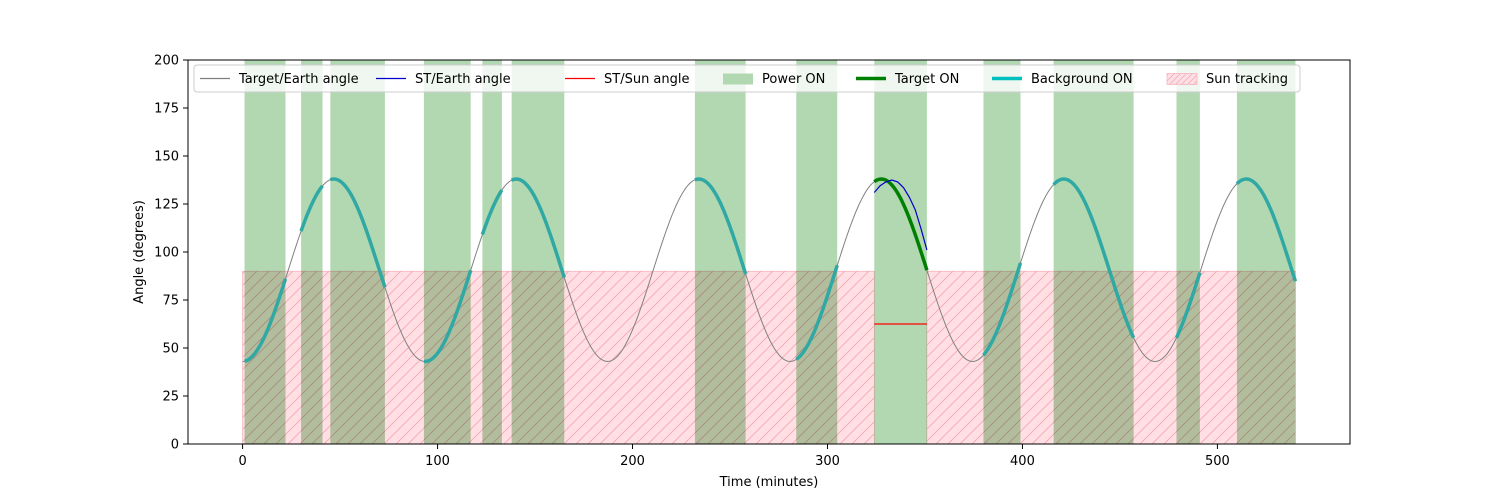 The height and width of the screenshot is (500, 1500). I want to click on legend-entry: ST/Earth angle, so click(443, 79).